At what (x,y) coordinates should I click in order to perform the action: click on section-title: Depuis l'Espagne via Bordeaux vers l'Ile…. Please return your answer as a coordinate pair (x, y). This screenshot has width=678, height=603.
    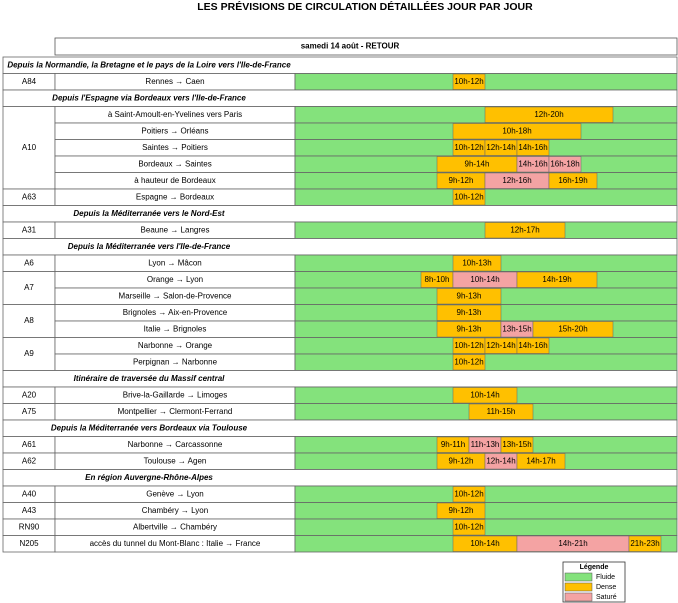
    Looking at the image, I should click on (149, 97).